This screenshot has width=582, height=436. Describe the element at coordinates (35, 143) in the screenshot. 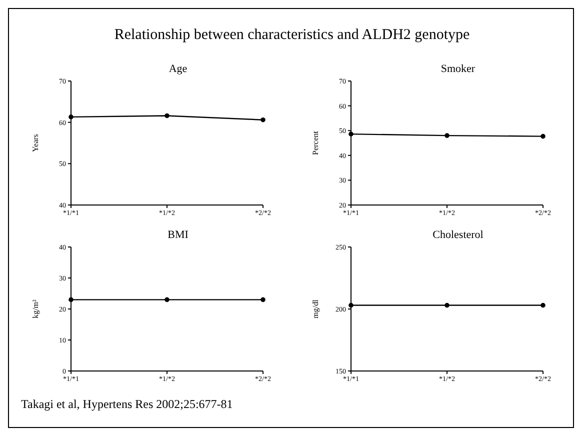

I see `y-axis-title: Years` at that location.